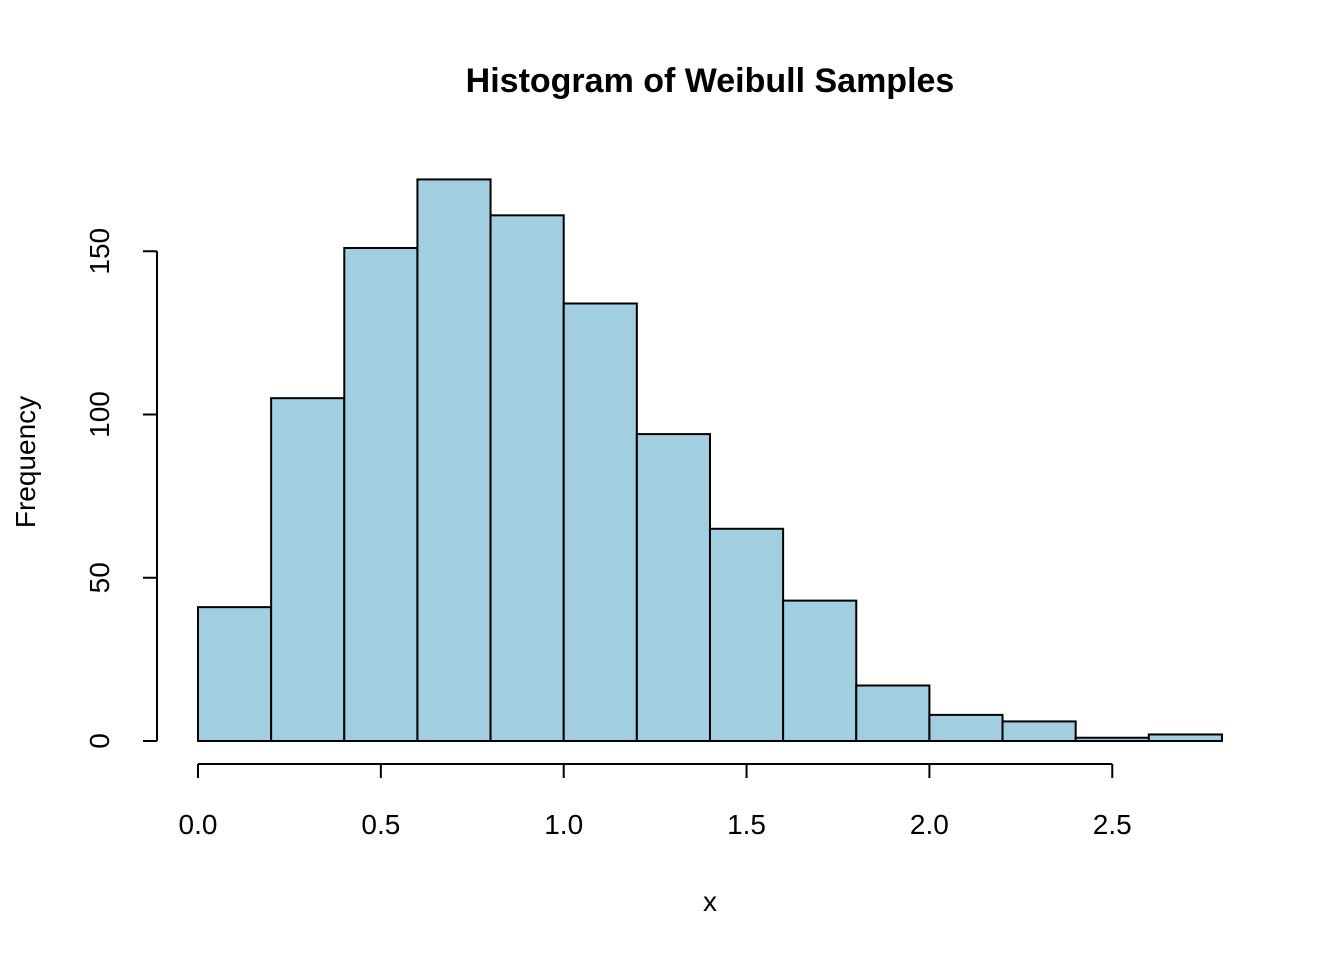 The image size is (1344, 960). What do you see at coordinates (99, 414) in the screenshot?
I see `y-tick-label: 100` at bounding box center [99, 414].